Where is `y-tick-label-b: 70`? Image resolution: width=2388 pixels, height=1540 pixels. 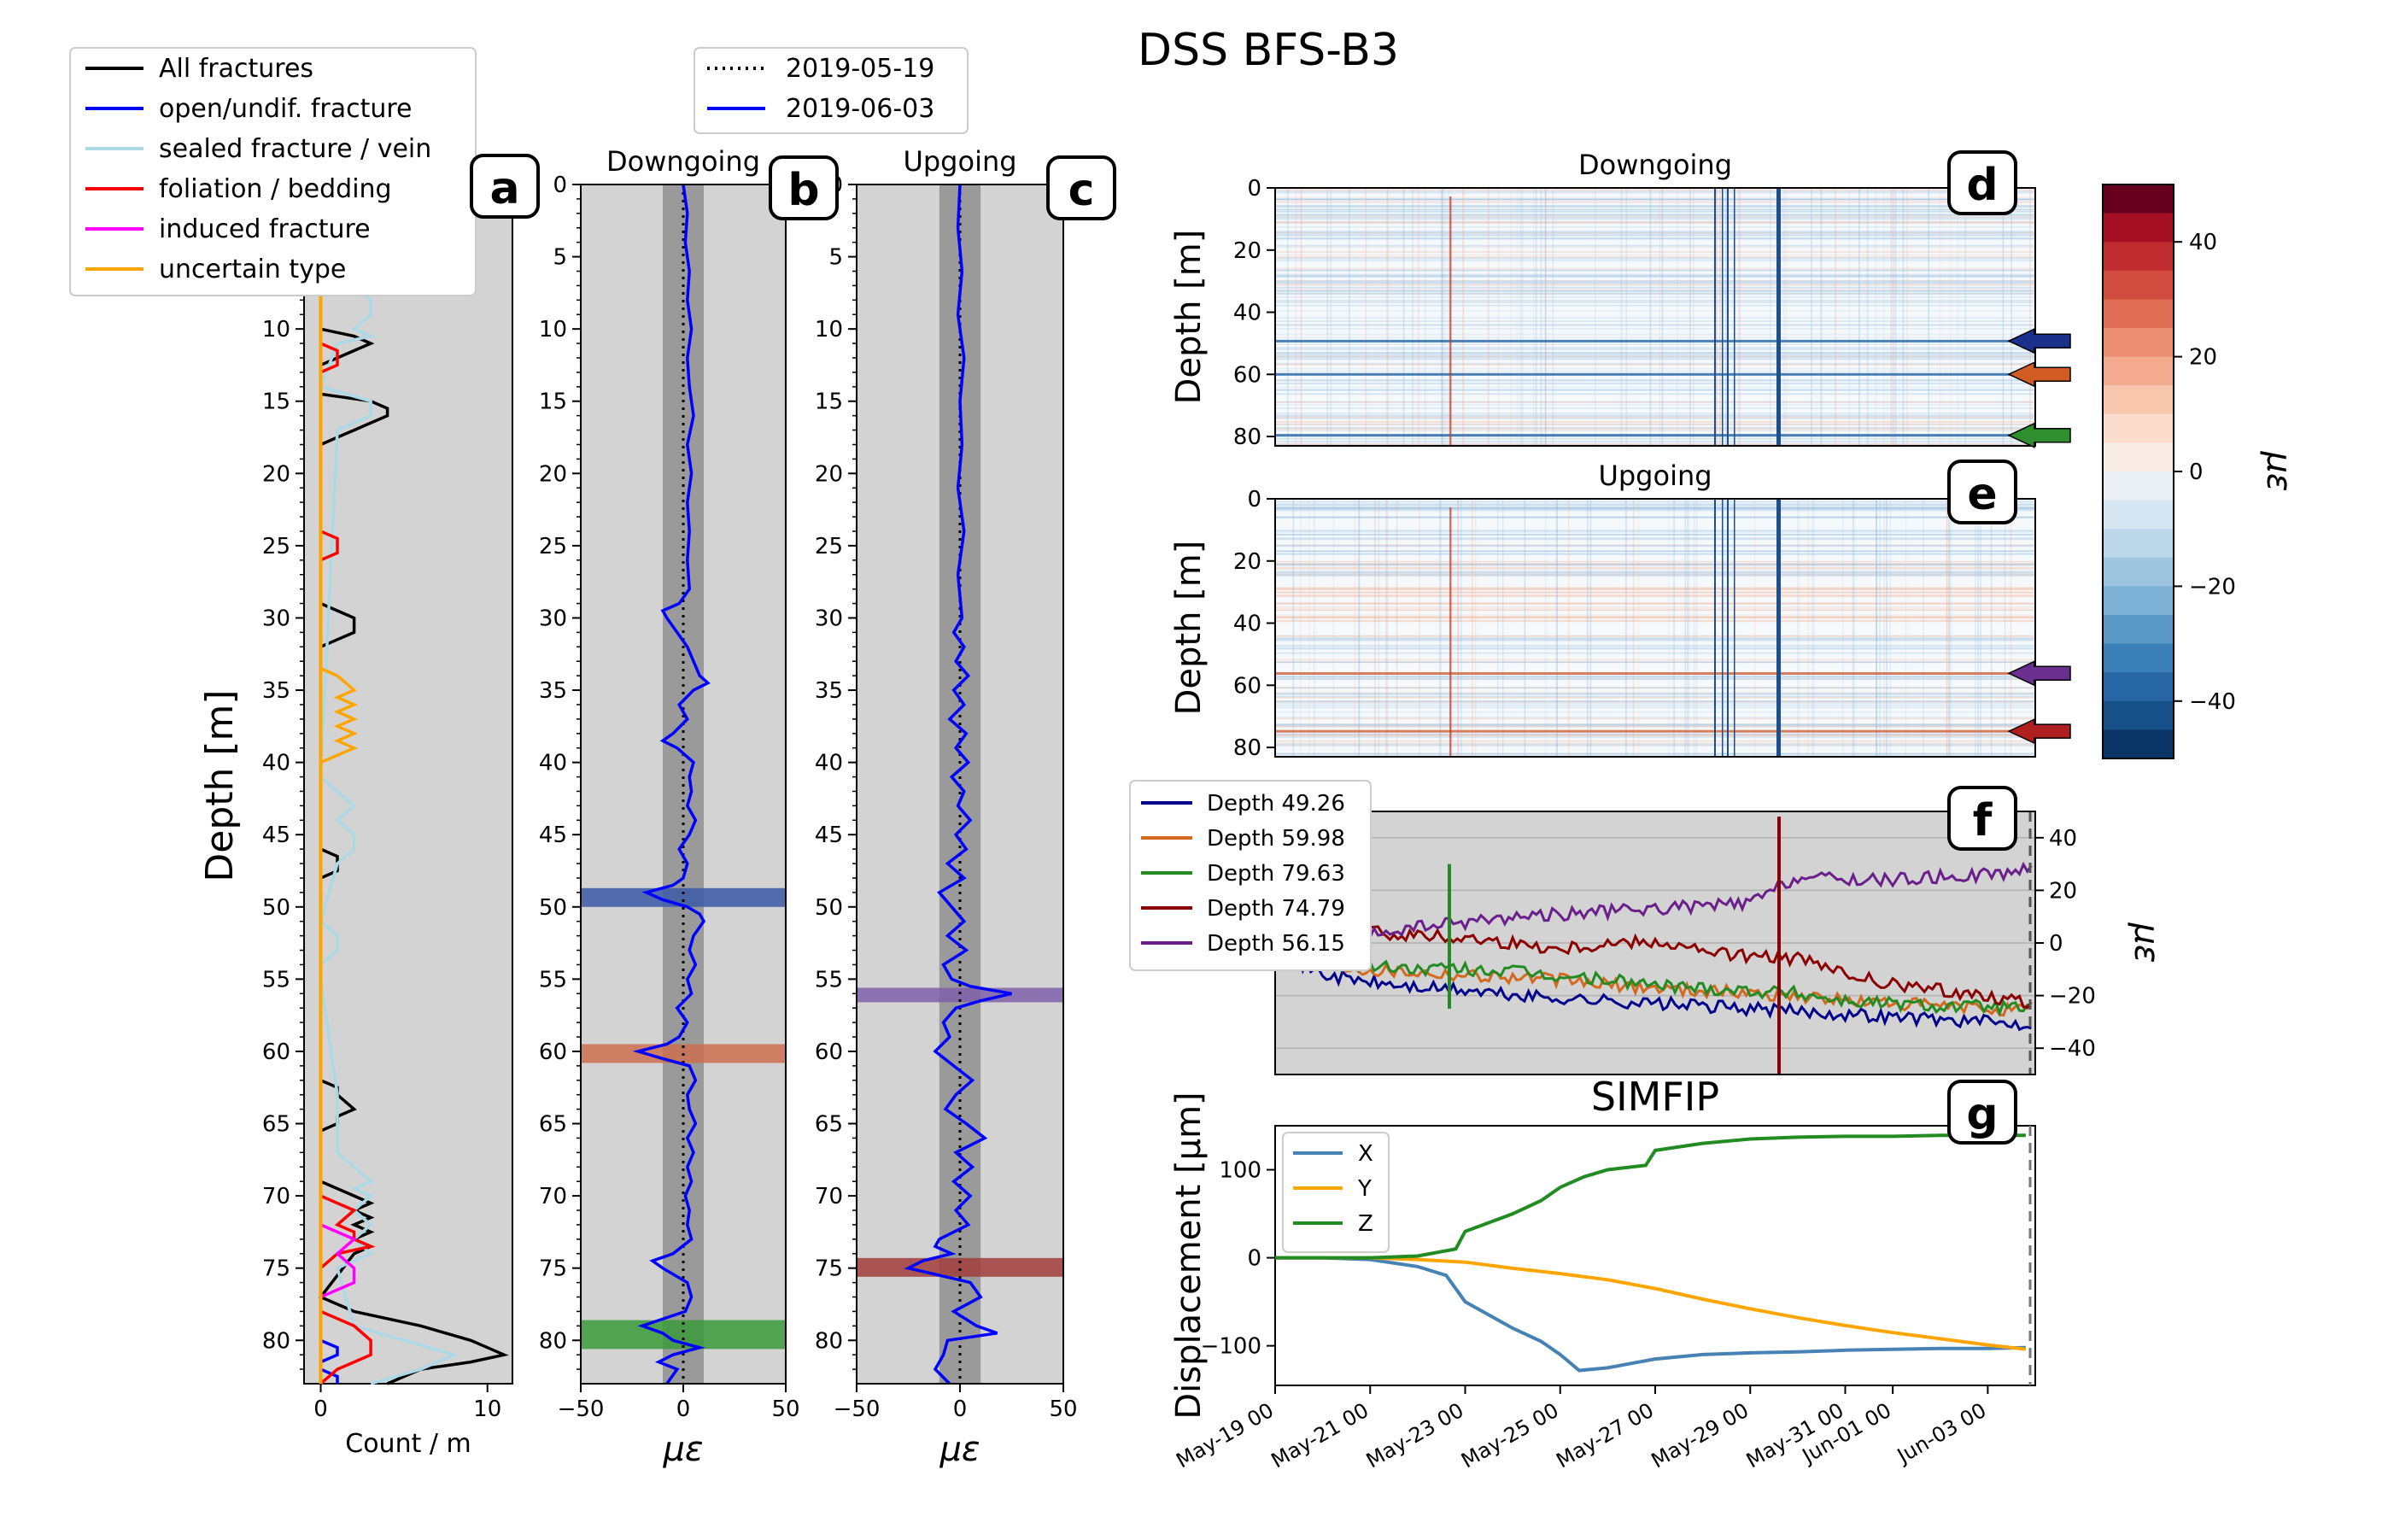 y-tick-label-b: 70 is located at coordinates (553, 1196).